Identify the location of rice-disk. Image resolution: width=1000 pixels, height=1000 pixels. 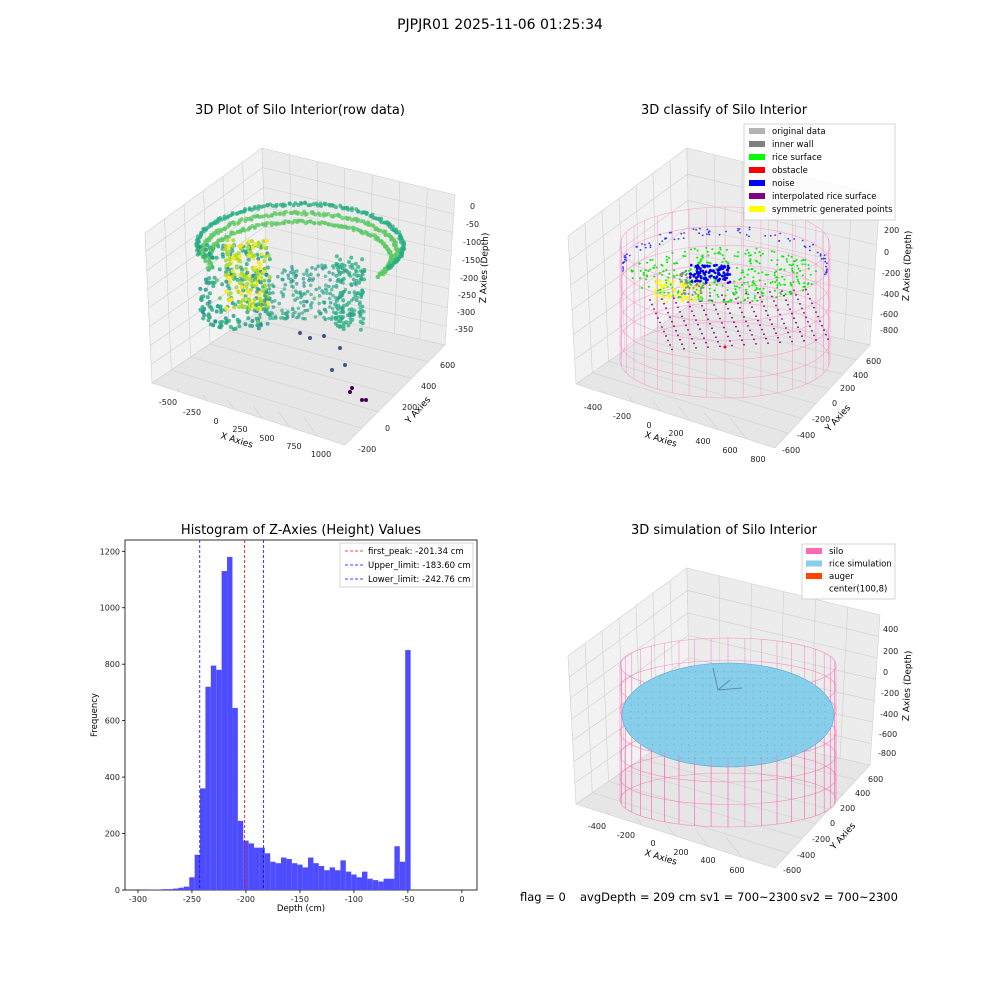
(728, 715).